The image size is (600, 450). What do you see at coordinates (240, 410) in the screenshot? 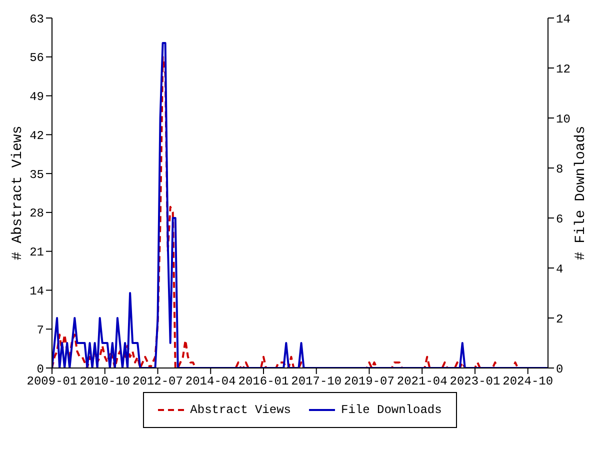
I see `legend-label: Abstract Views` at bounding box center [240, 410].